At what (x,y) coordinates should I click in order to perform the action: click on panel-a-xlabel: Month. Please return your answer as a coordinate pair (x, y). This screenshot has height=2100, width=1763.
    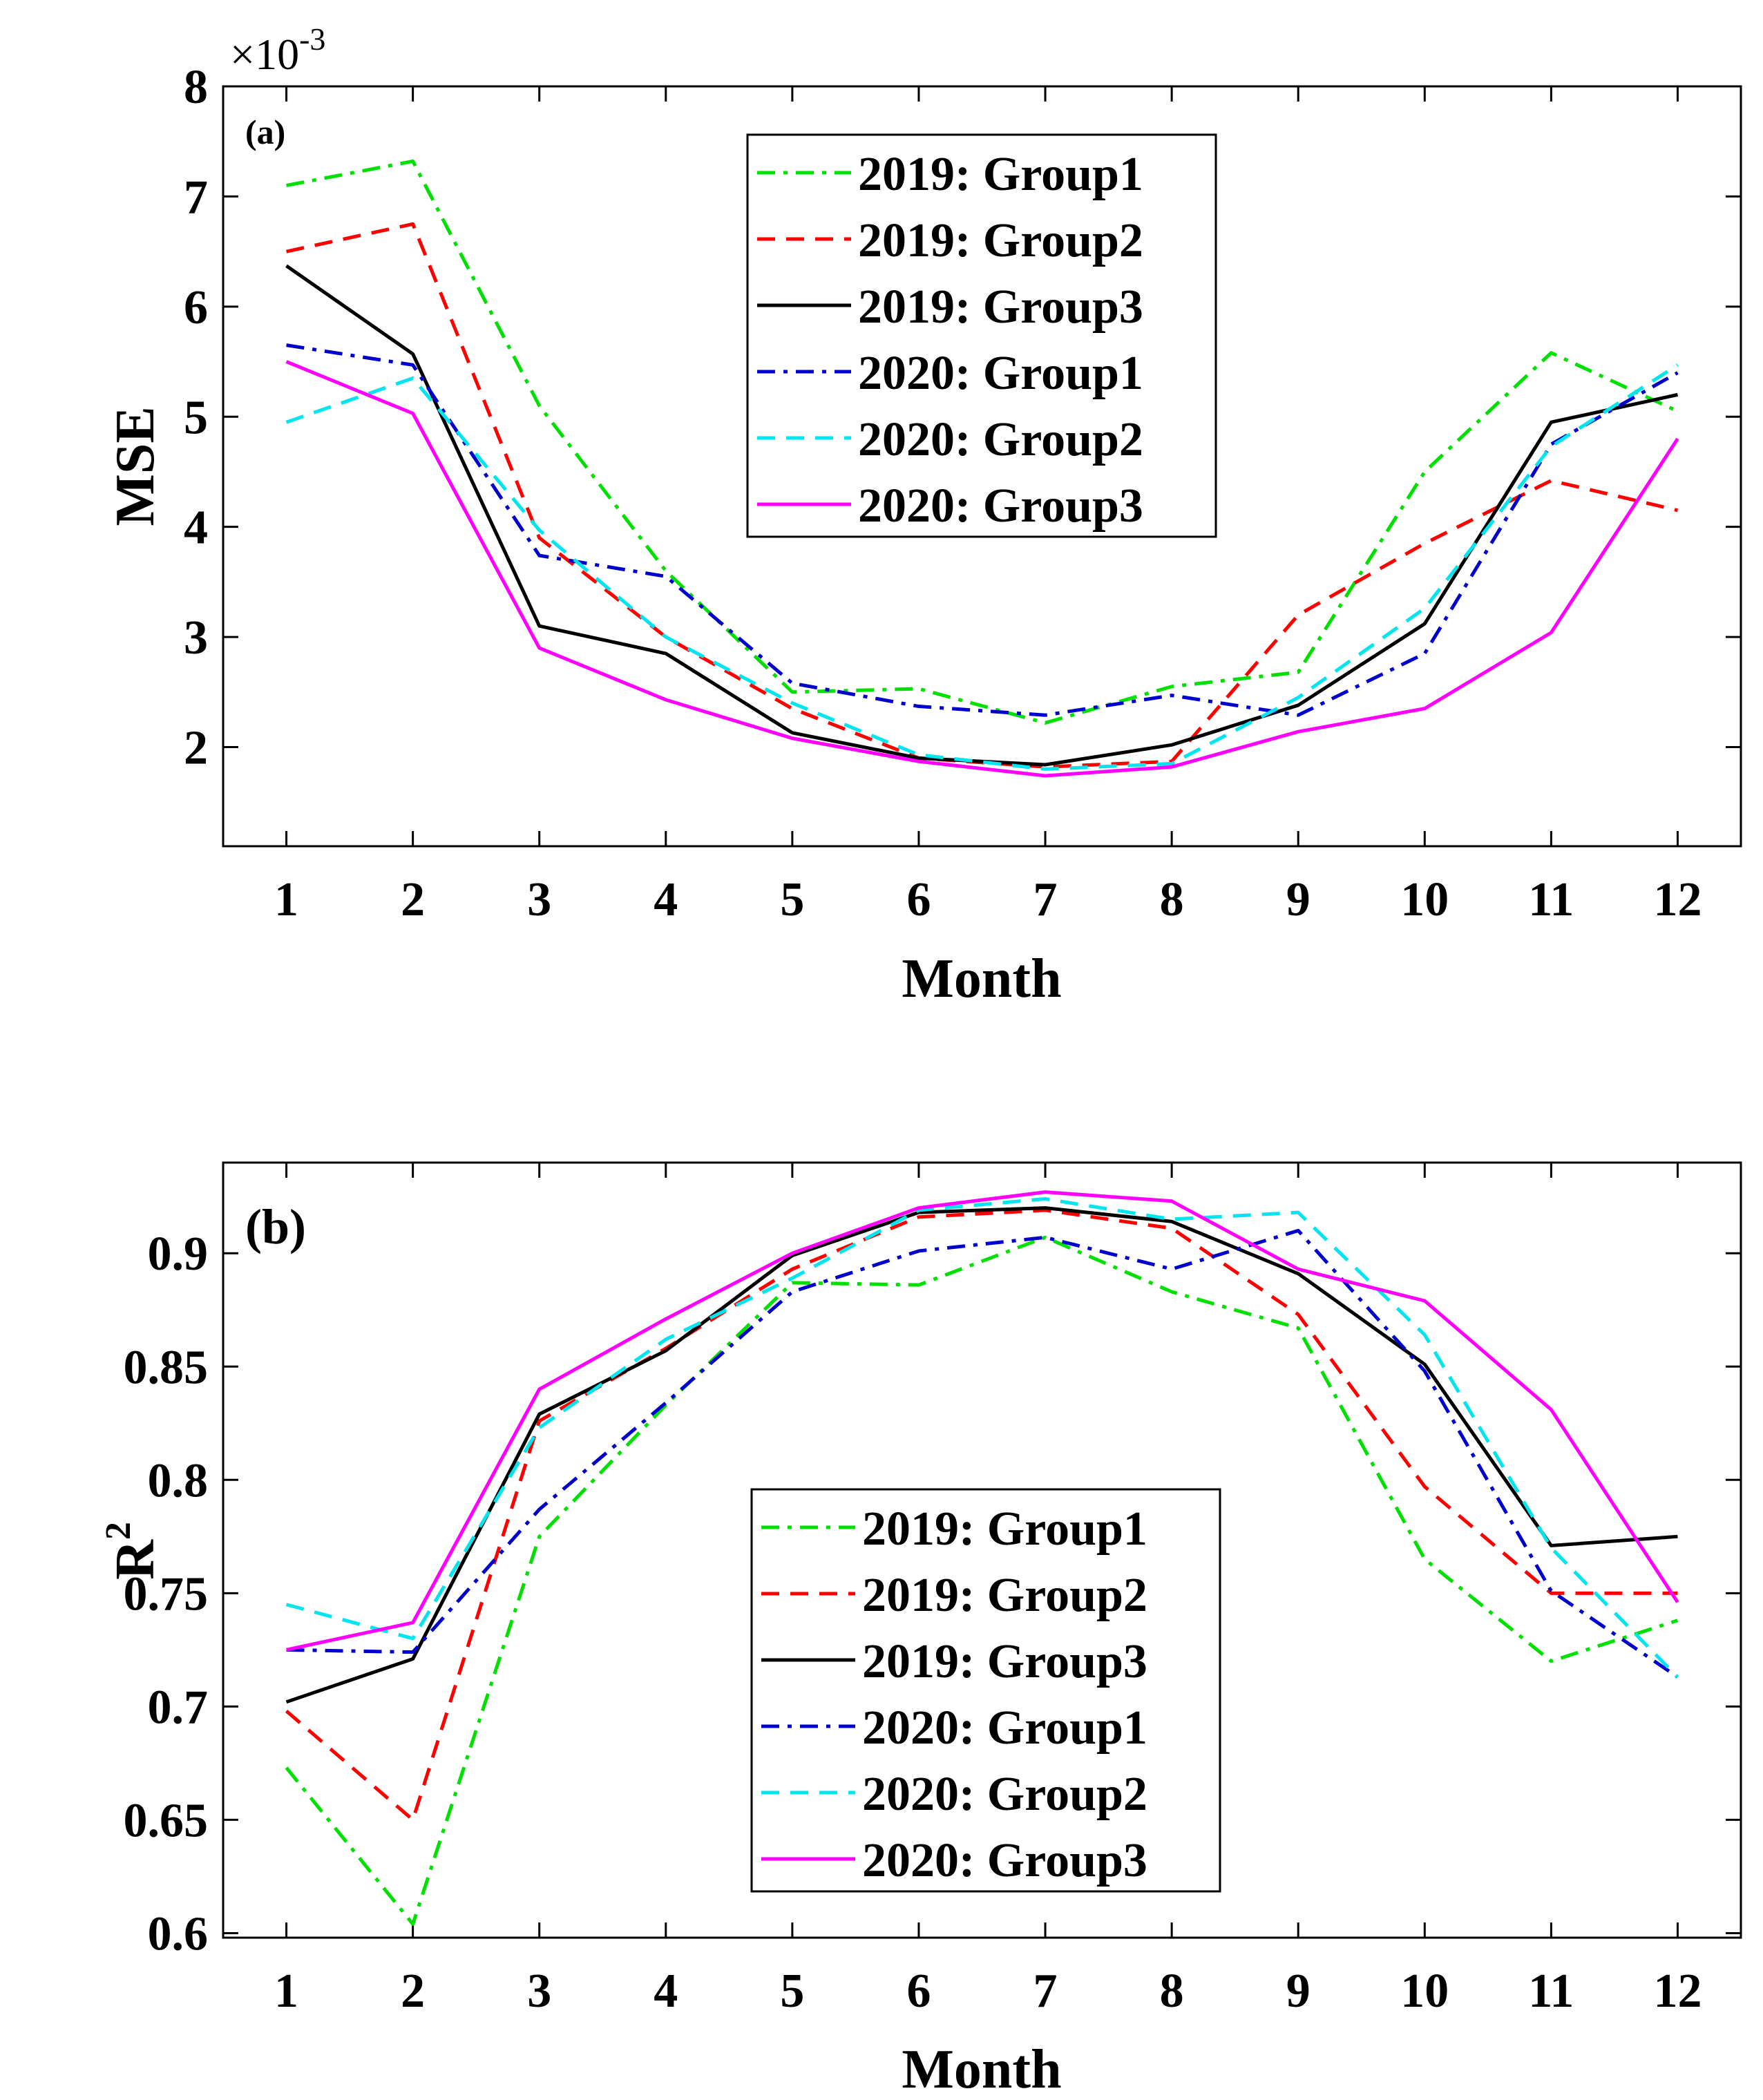
    Looking at the image, I should click on (981, 978).